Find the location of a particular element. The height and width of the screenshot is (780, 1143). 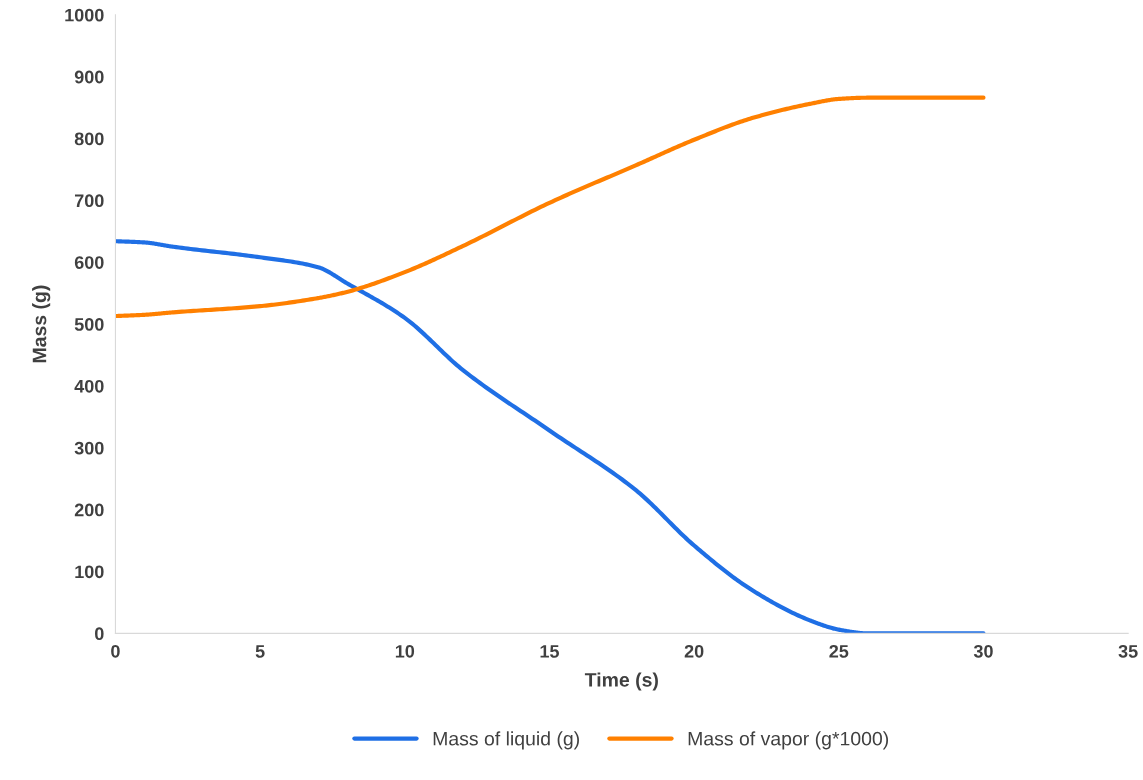

x-tick-label: 20 is located at coordinates (694, 651).